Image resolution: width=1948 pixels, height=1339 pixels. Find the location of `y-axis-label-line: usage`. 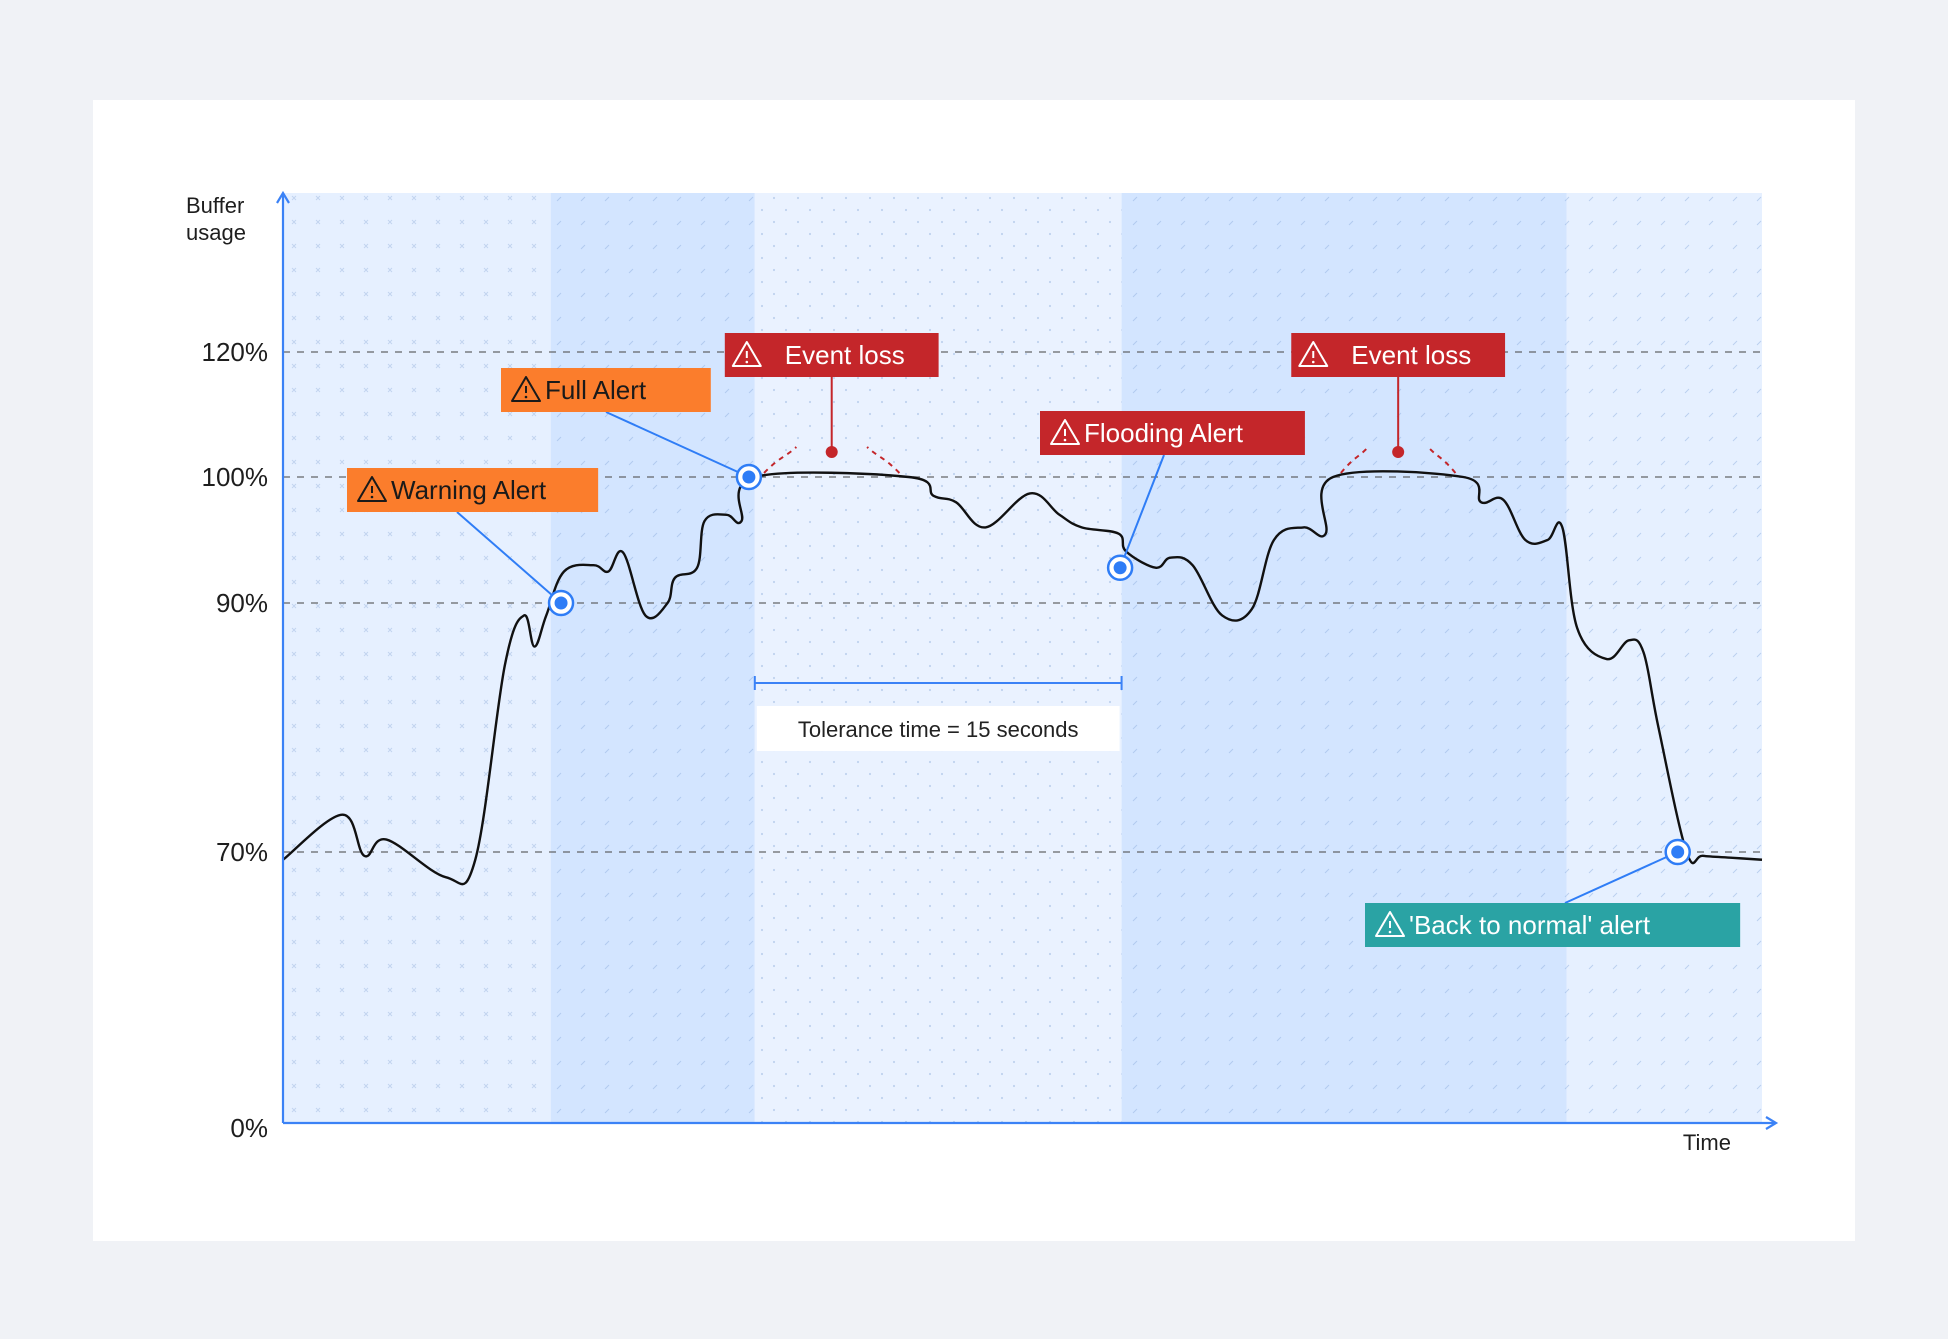

y-axis-label-line: usage is located at coordinates (216, 232).